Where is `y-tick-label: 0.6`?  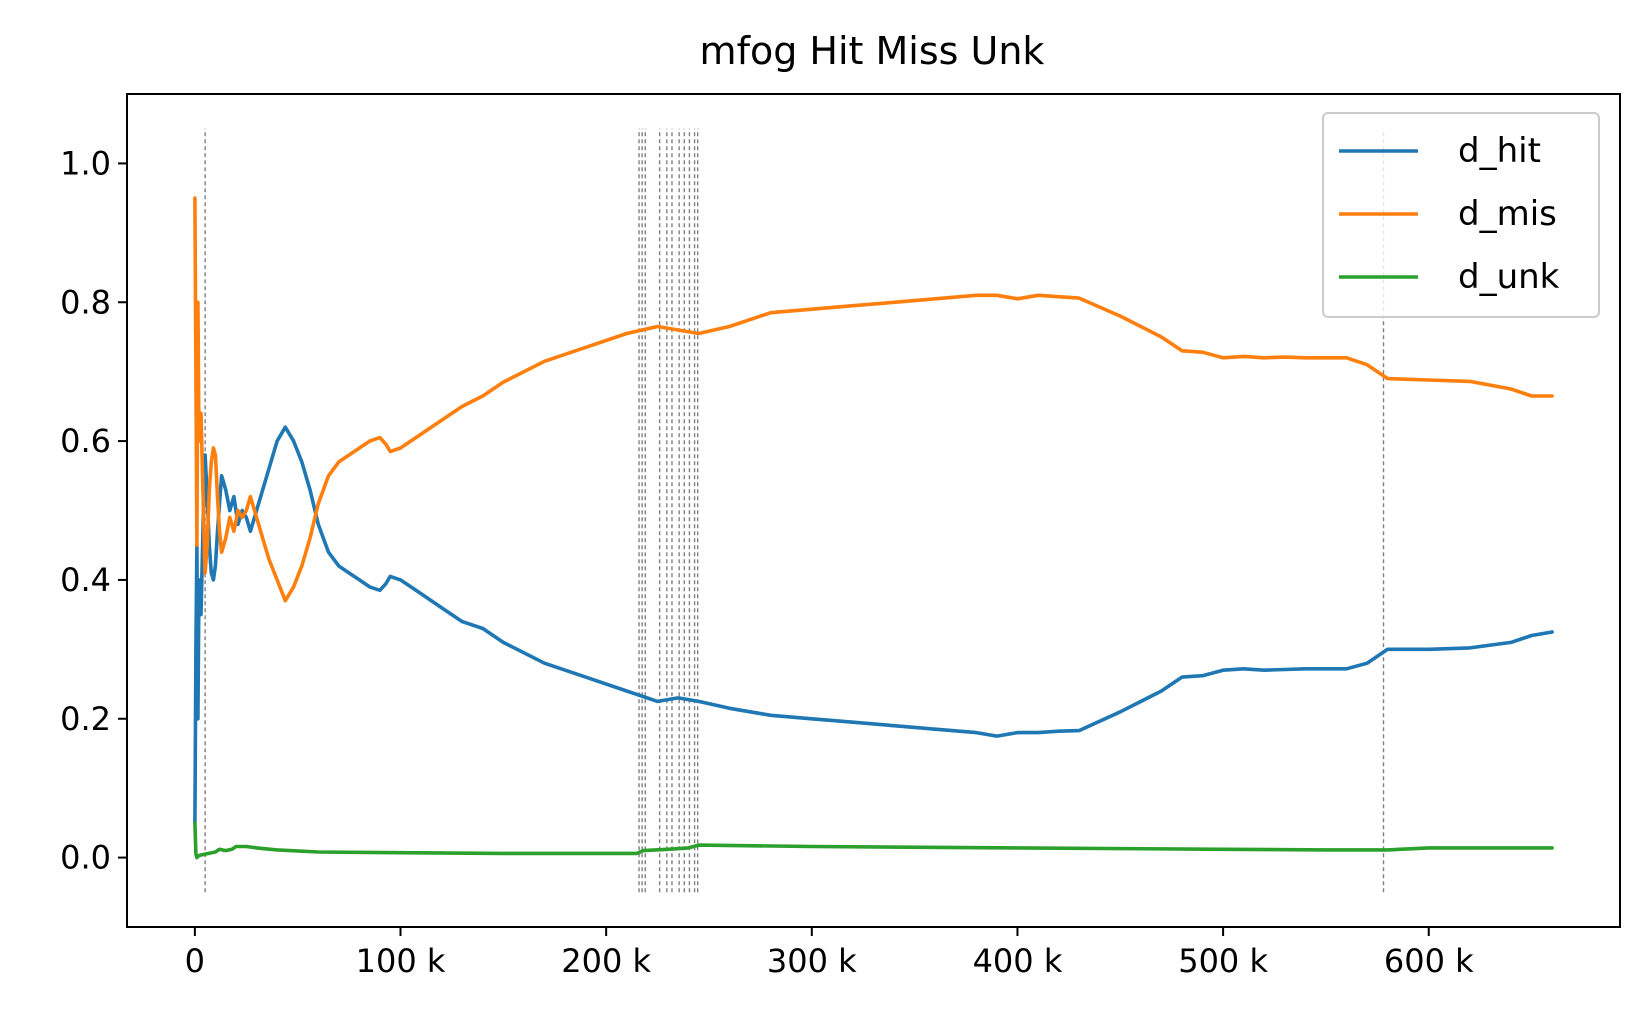
y-tick-label: 0.6 is located at coordinates (85, 441).